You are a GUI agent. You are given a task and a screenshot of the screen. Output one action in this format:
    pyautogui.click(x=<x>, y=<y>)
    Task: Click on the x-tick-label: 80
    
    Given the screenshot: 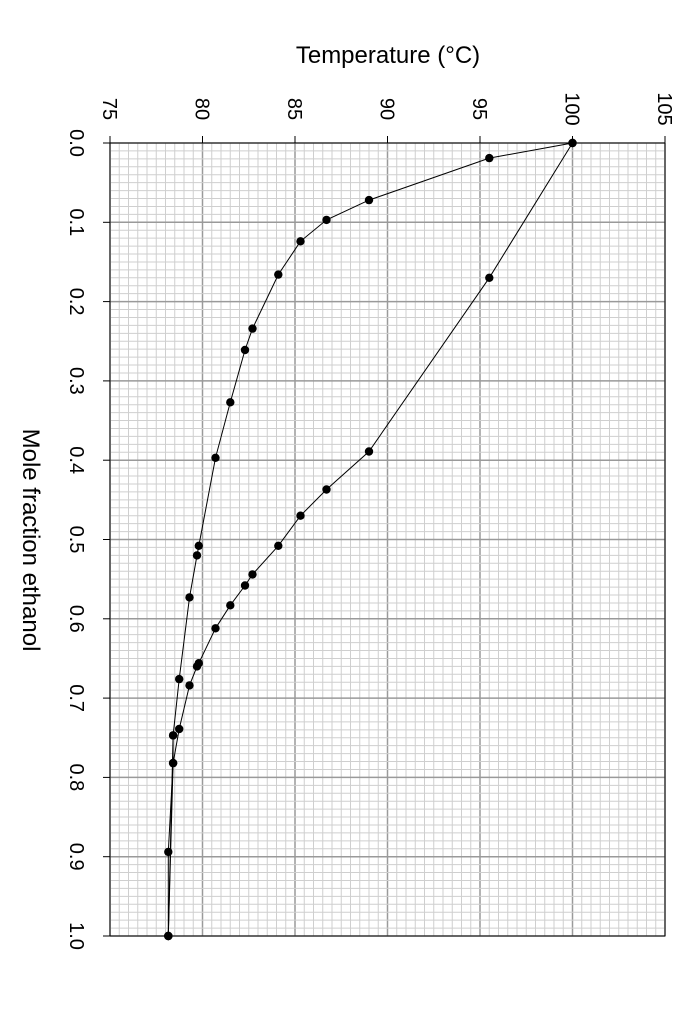 What is the action you would take?
    pyautogui.click(x=202, y=109)
    